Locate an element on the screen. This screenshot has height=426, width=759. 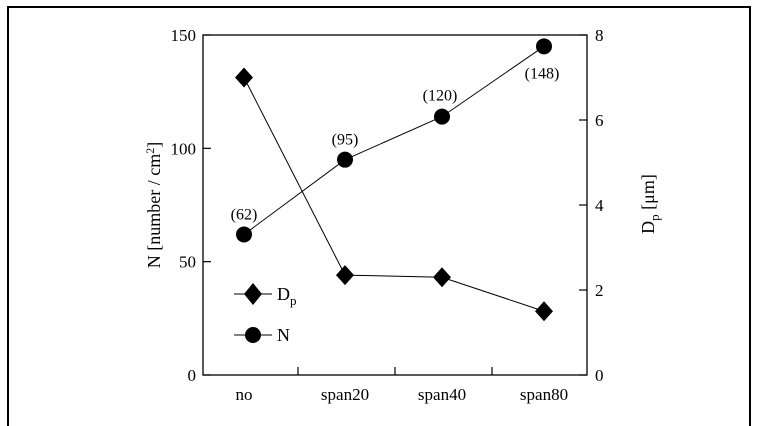
y-left-tick-label: 0 is located at coordinates (192, 375).